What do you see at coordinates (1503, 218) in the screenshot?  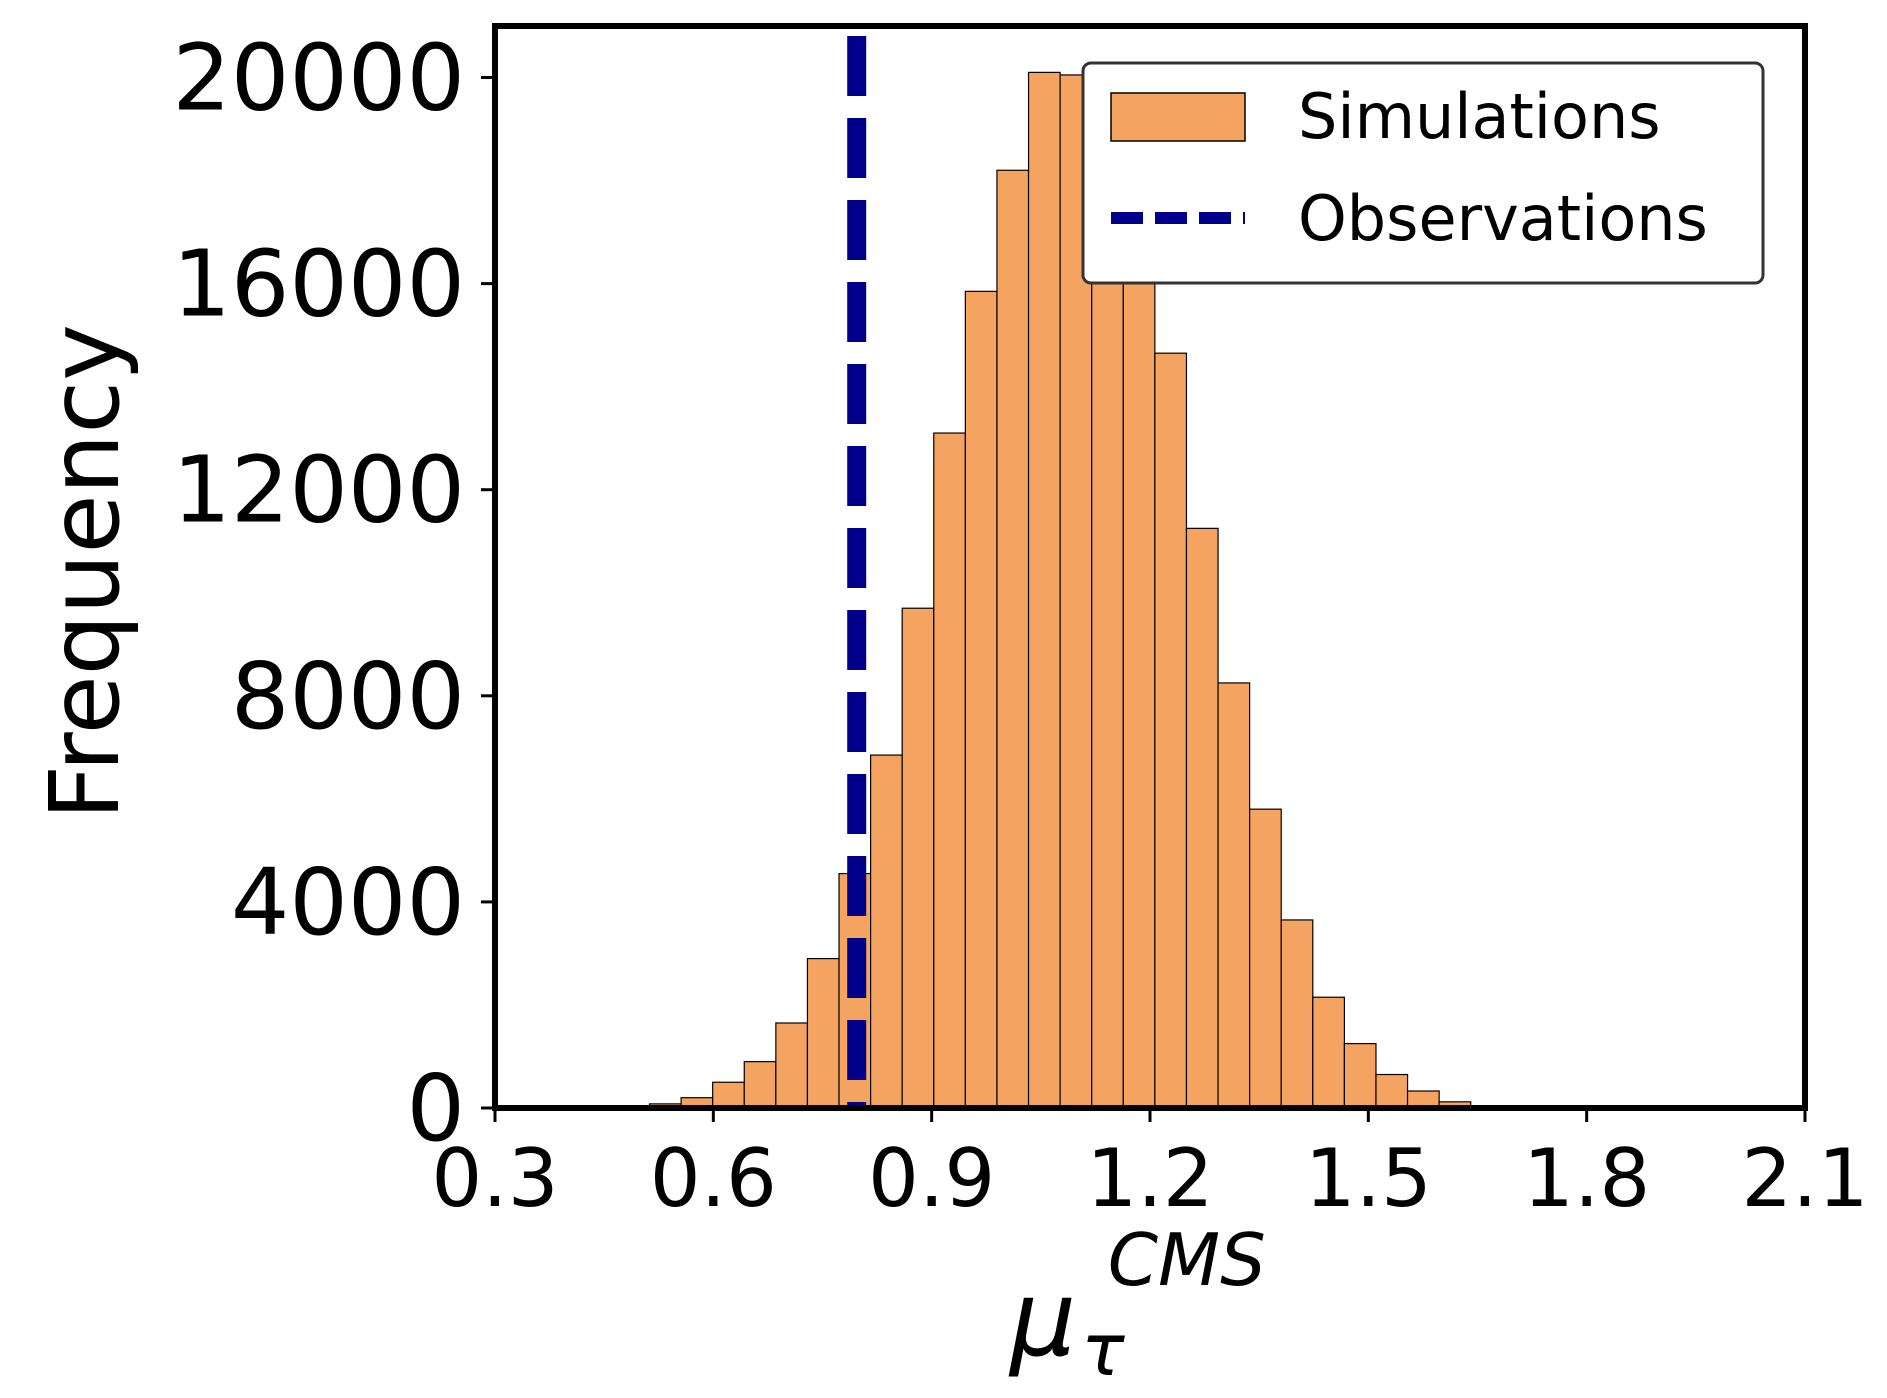 I see `legend-observations-label: Observations` at bounding box center [1503, 218].